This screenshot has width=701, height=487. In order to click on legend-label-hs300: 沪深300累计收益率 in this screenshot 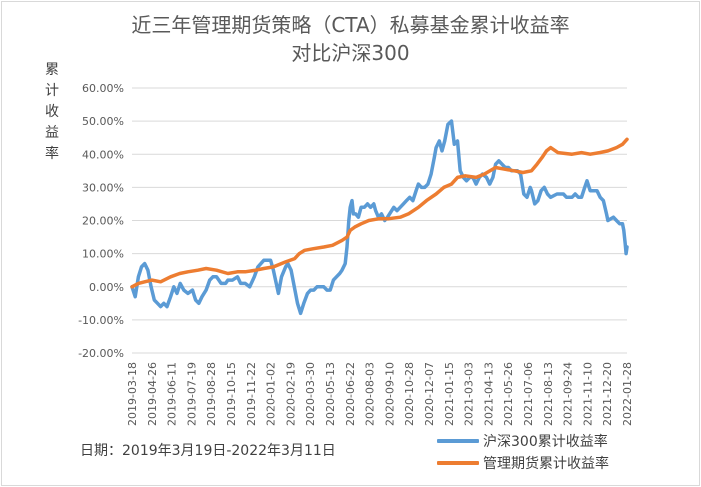, I will do `click(545, 442)`.